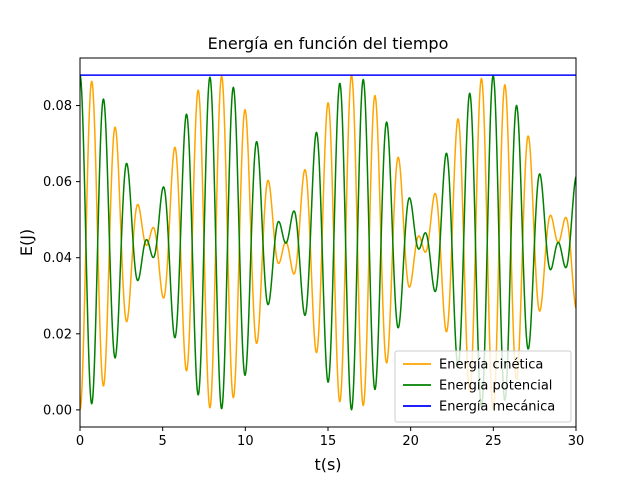 The height and width of the screenshot is (480, 640). What do you see at coordinates (163, 441) in the screenshot?
I see `x-tick-label: 5` at bounding box center [163, 441].